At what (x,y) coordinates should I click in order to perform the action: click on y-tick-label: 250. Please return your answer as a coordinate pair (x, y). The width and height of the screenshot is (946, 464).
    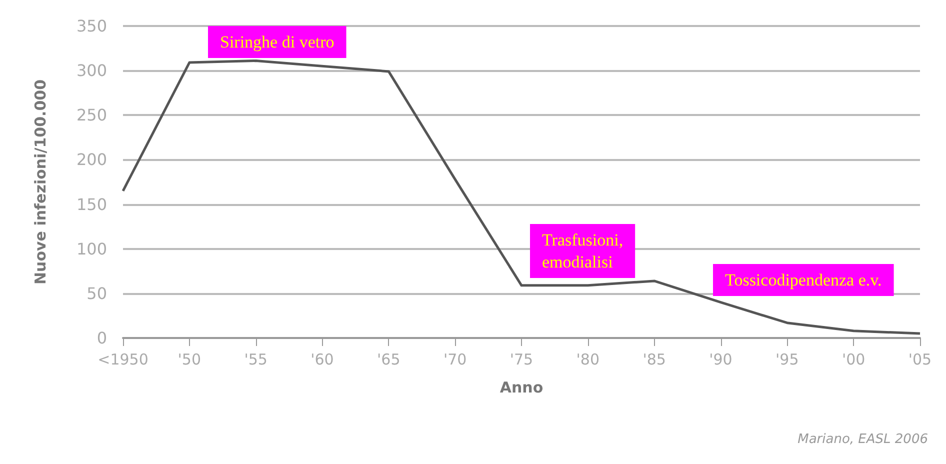
    Looking at the image, I should click on (91, 115).